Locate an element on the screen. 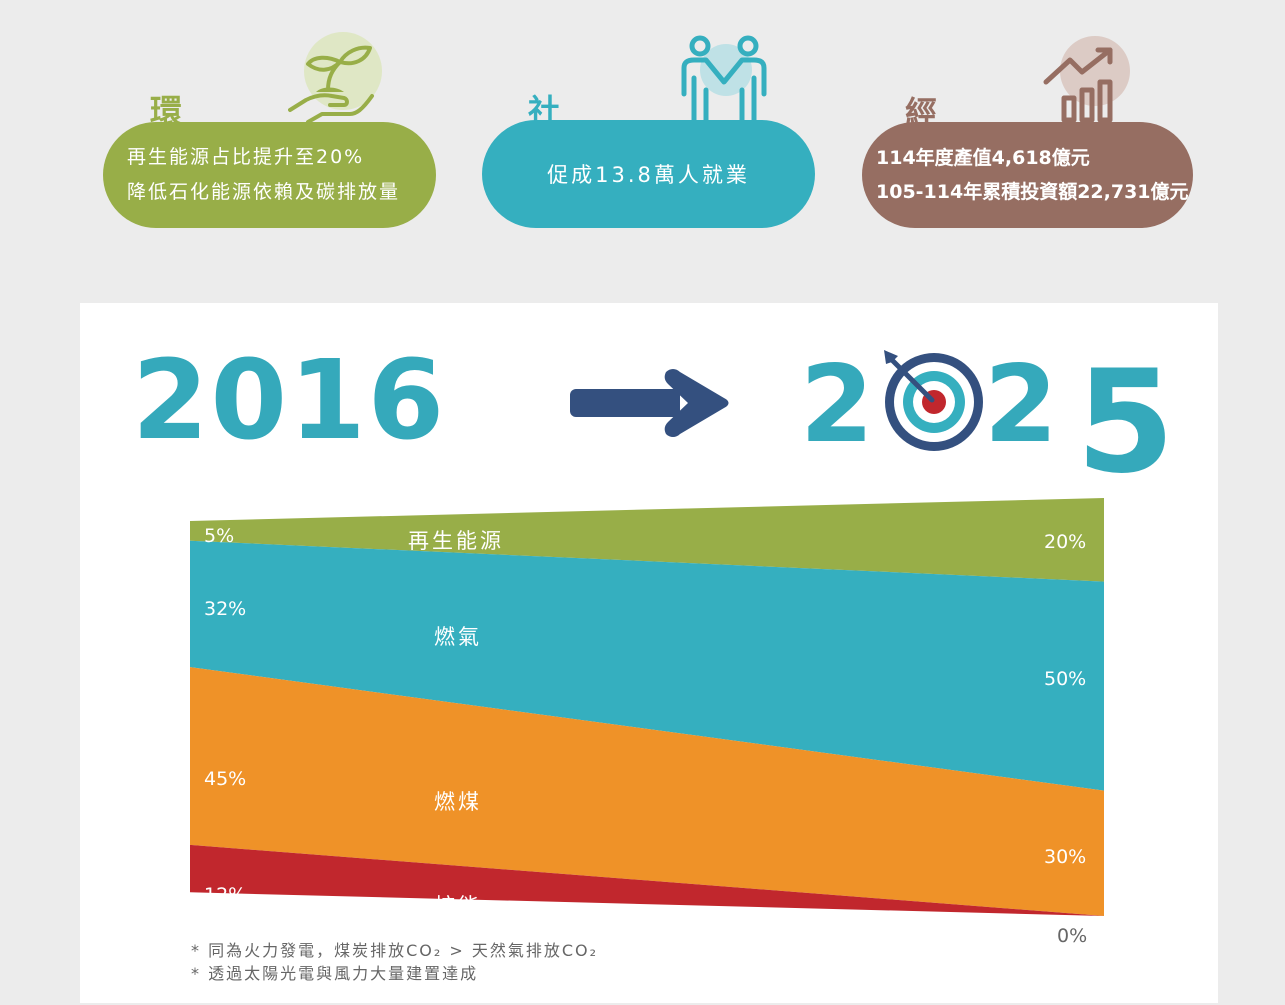 This screenshot has width=1285, height=1005. series-name-renewable: 再生能源 is located at coordinates (456, 541).